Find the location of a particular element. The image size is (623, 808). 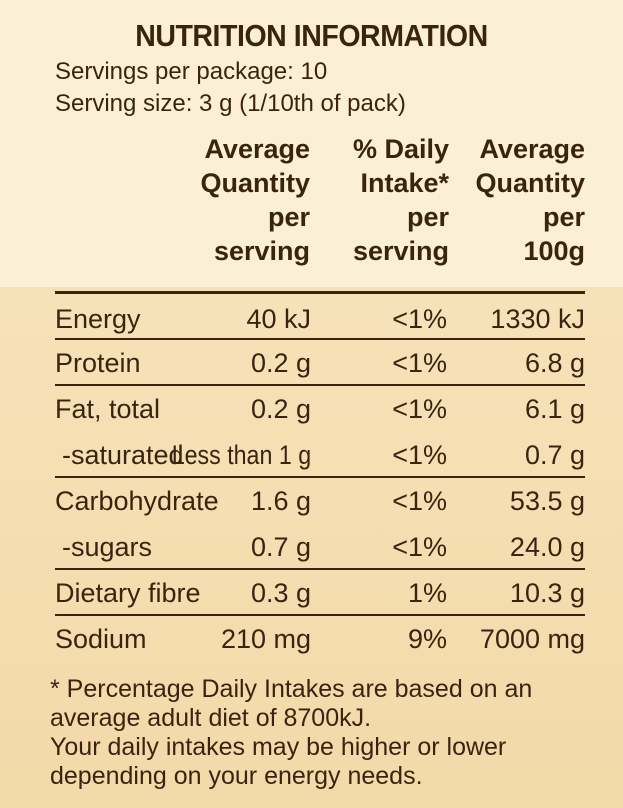

header-per-serving-line: serving is located at coordinates (261, 251).